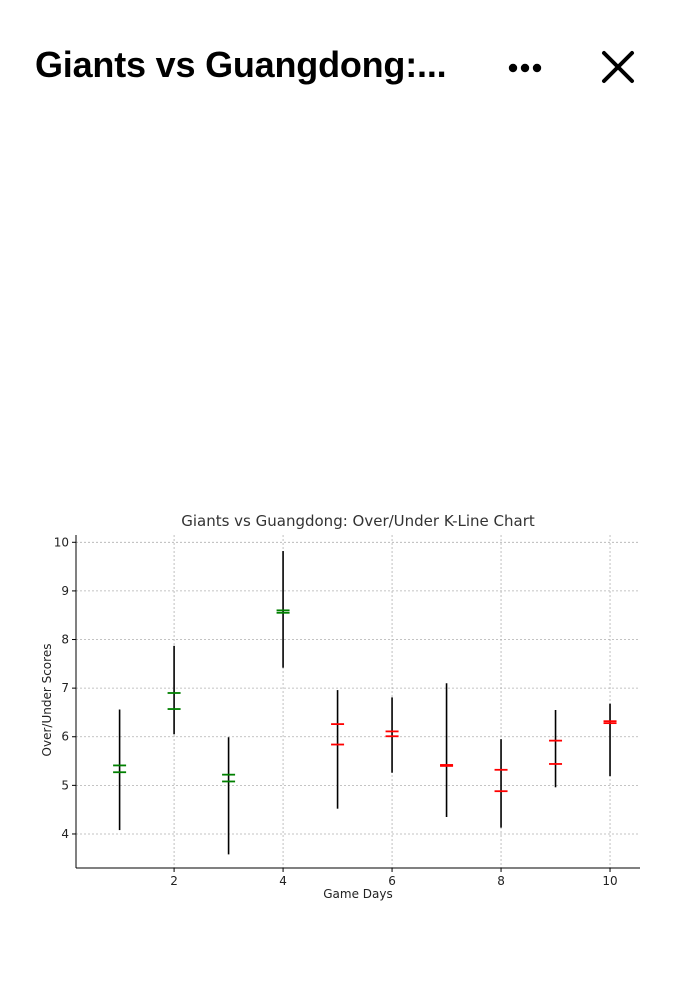  Describe the element at coordinates (61, 542) in the screenshot. I see `y-tick-label: 10` at that location.